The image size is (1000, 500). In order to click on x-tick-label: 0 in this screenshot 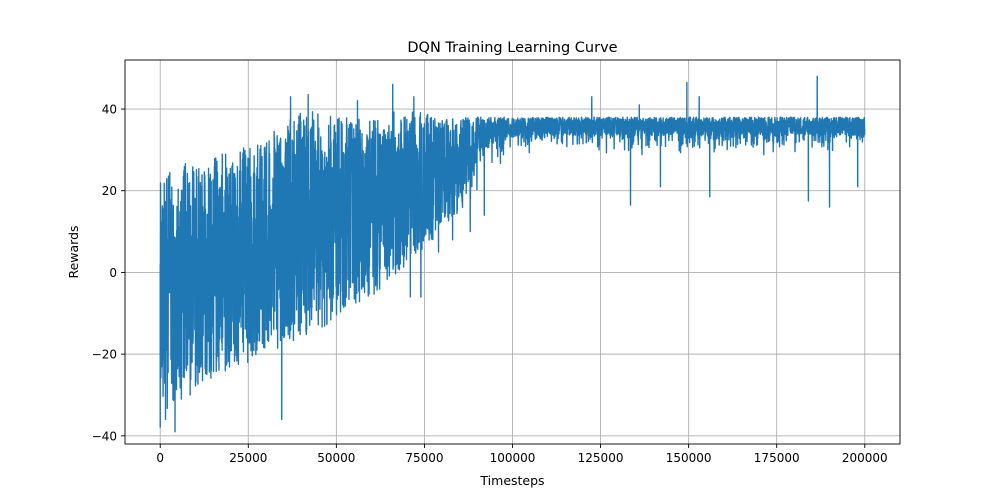, I will do `click(160, 458)`.